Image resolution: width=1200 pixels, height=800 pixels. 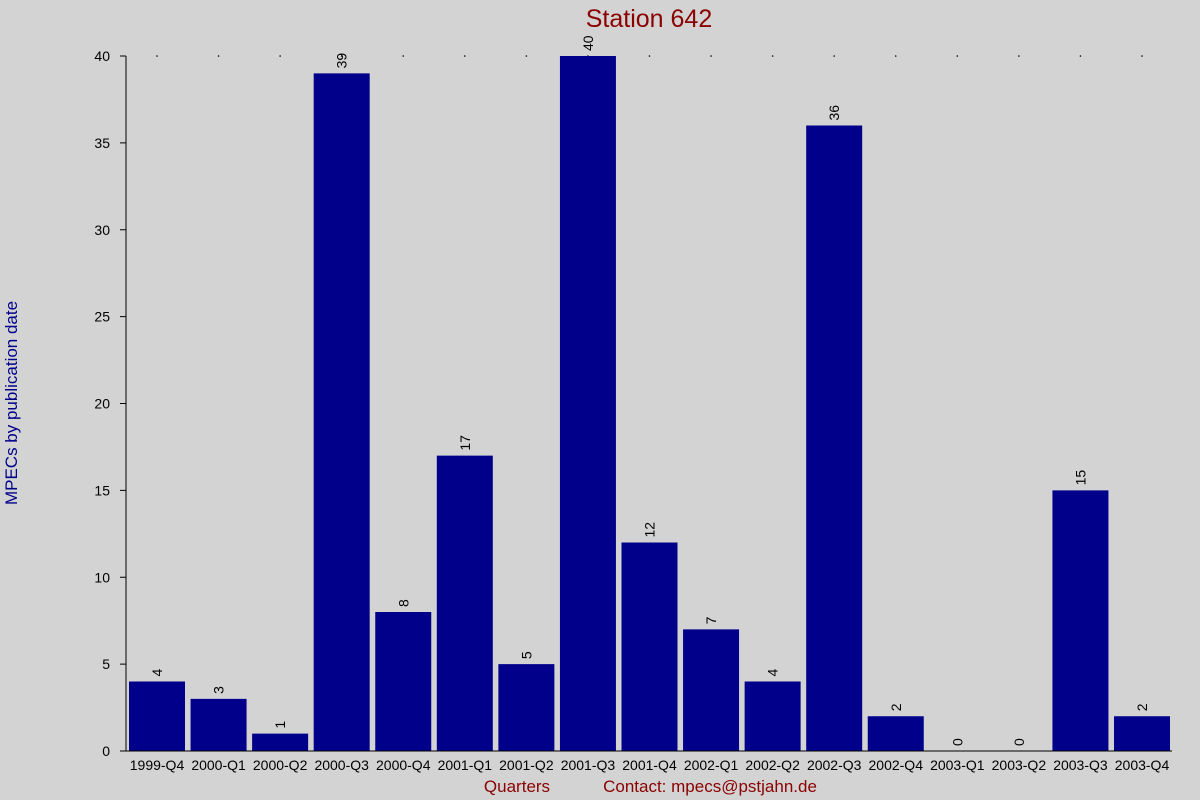 What do you see at coordinates (1080, 478) in the screenshot?
I see `bar-value-label: 15` at bounding box center [1080, 478].